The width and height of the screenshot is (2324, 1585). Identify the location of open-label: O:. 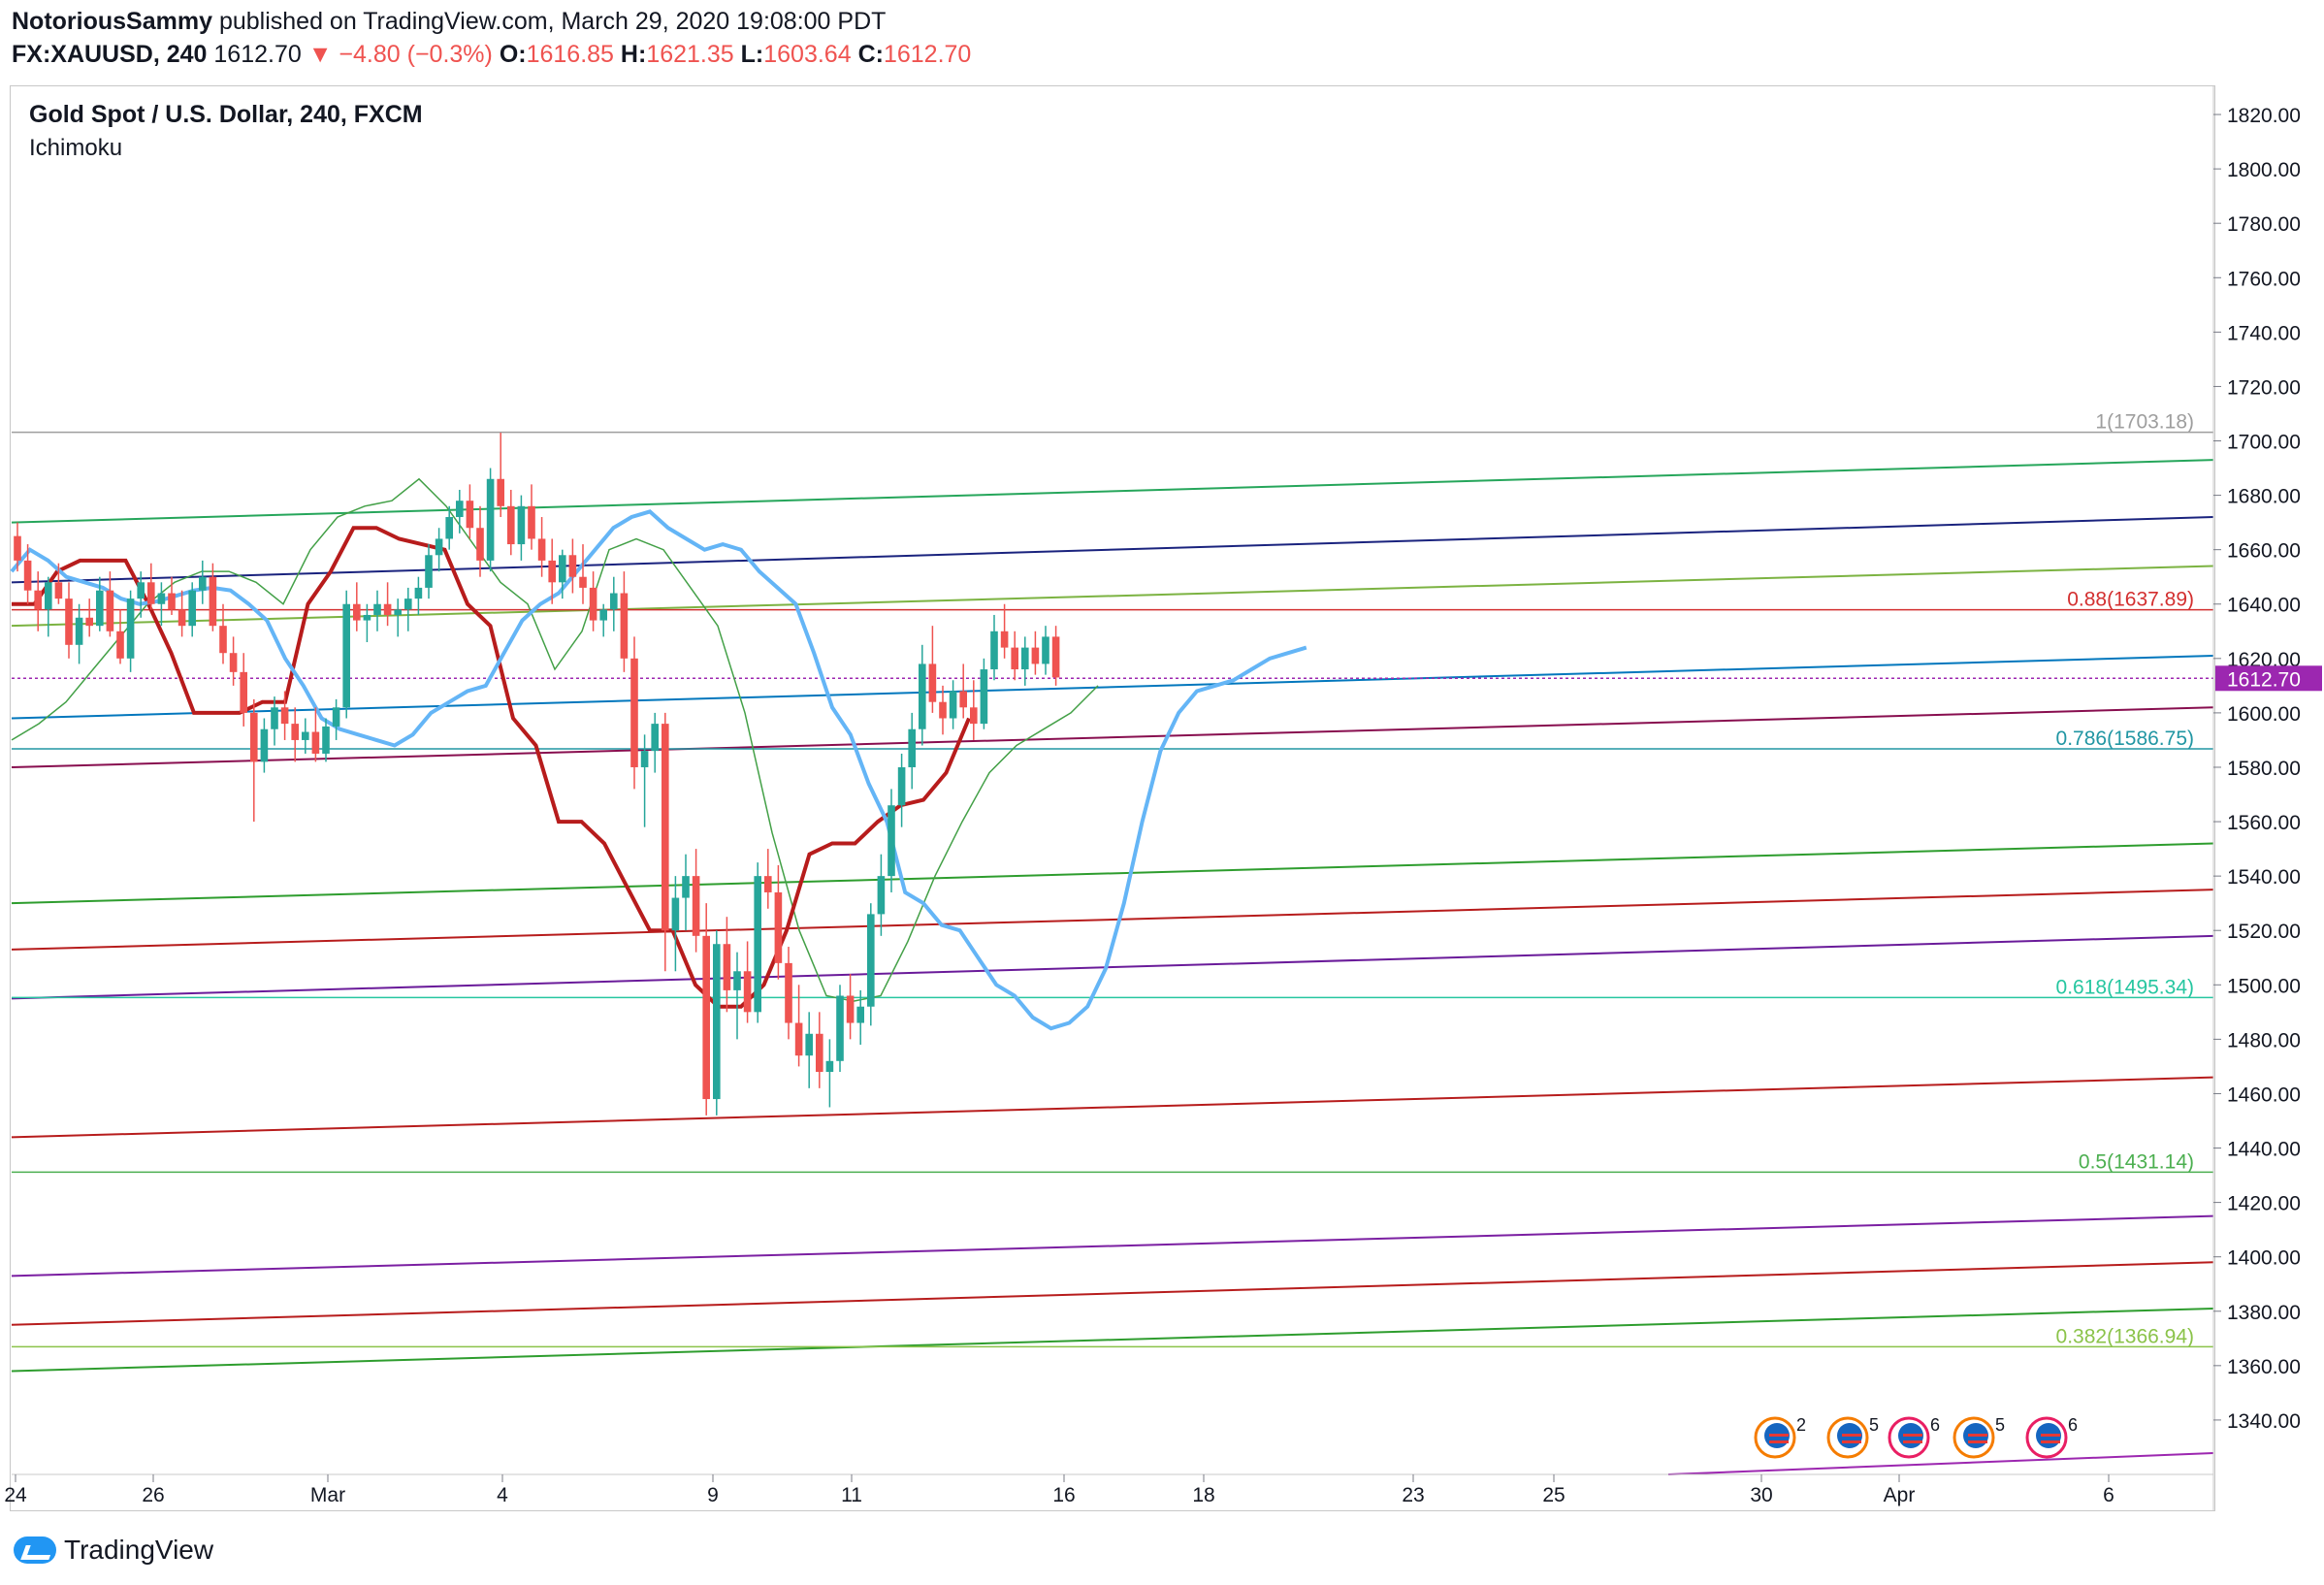
(513, 54).